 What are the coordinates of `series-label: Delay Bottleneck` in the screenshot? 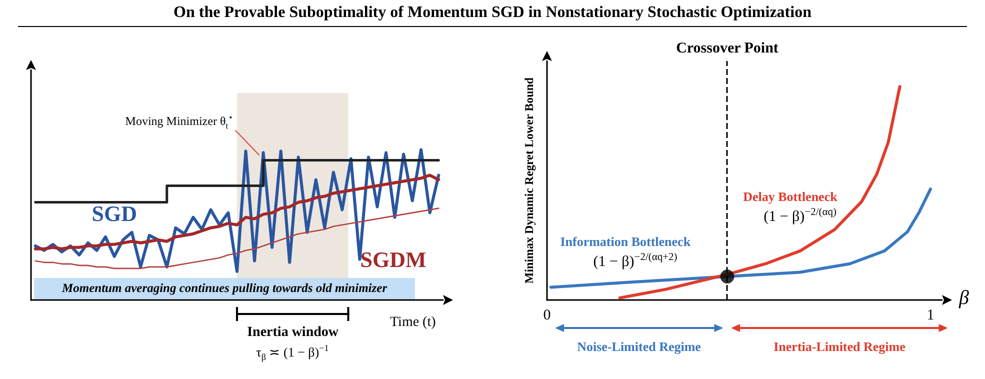 It's located at (790, 196).